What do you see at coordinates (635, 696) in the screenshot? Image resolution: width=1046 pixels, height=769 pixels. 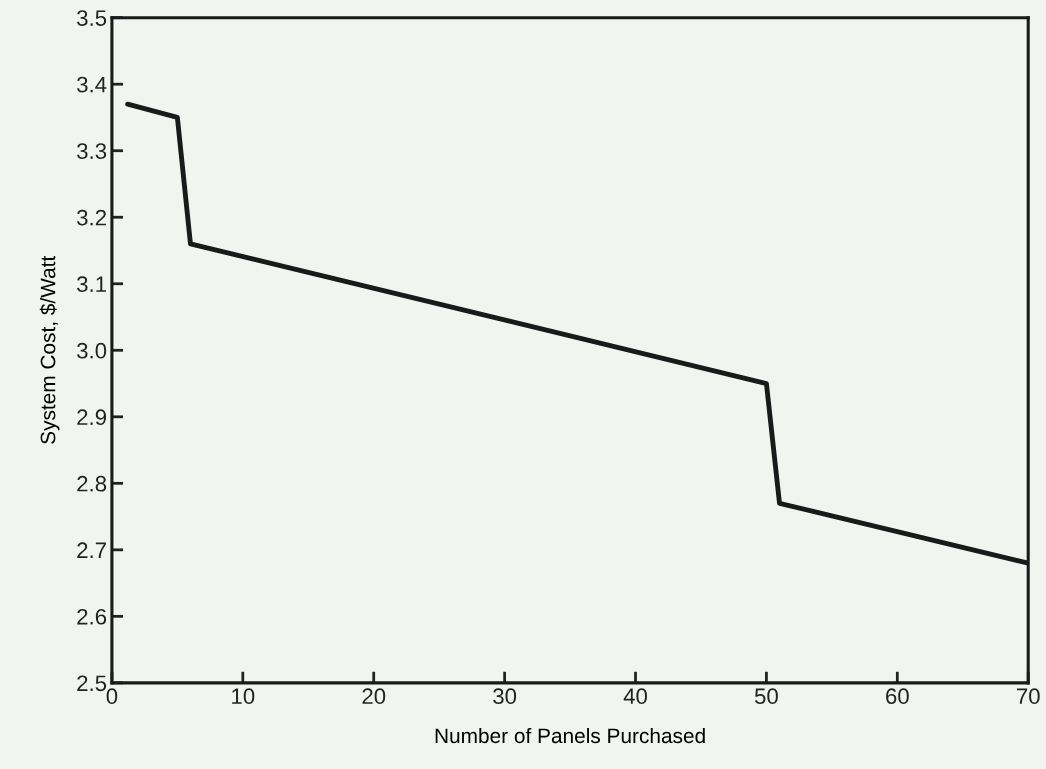 I see `x-tick-label: 40` at bounding box center [635, 696].